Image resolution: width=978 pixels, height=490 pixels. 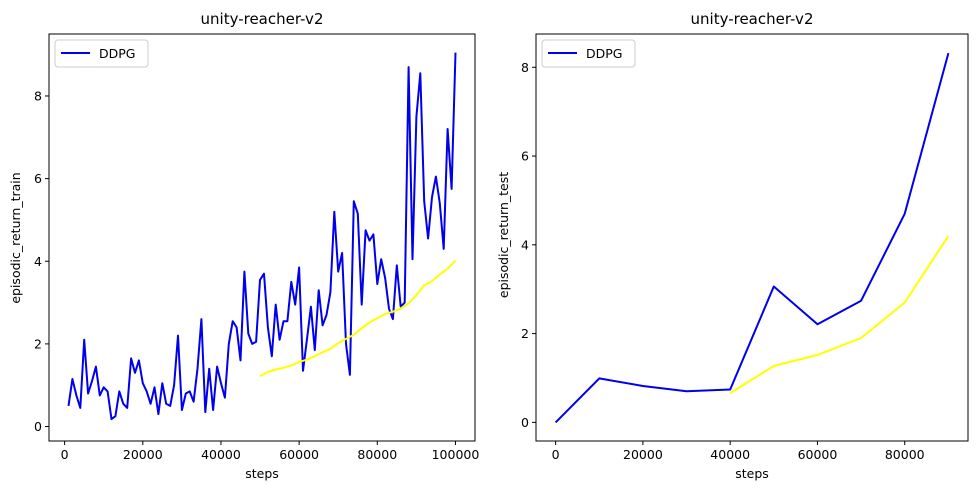 I want to click on x-tick-label: 100000, so click(x=456, y=454).